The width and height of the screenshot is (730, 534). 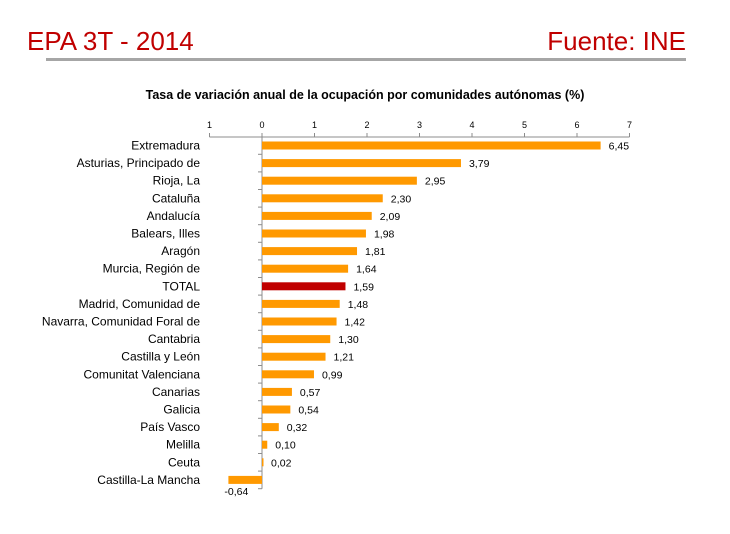 What do you see at coordinates (139, 163) in the screenshot?
I see `category-label: Asturias, Principado de` at bounding box center [139, 163].